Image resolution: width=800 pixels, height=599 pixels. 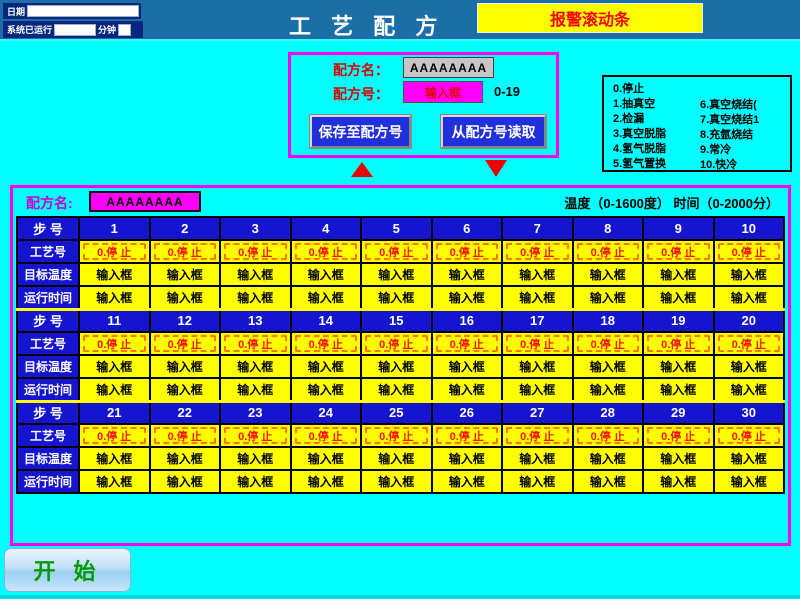 What do you see at coordinates (67, 570) in the screenshot?
I see `start-button: 开 始` at bounding box center [67, 570].